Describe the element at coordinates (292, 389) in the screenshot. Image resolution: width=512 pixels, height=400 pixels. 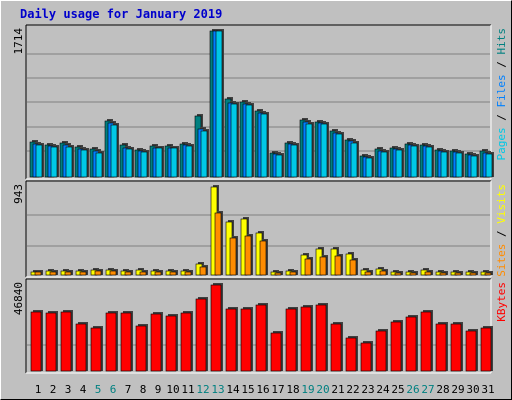
I see `x-tick-label-day-18: 18` at that location.